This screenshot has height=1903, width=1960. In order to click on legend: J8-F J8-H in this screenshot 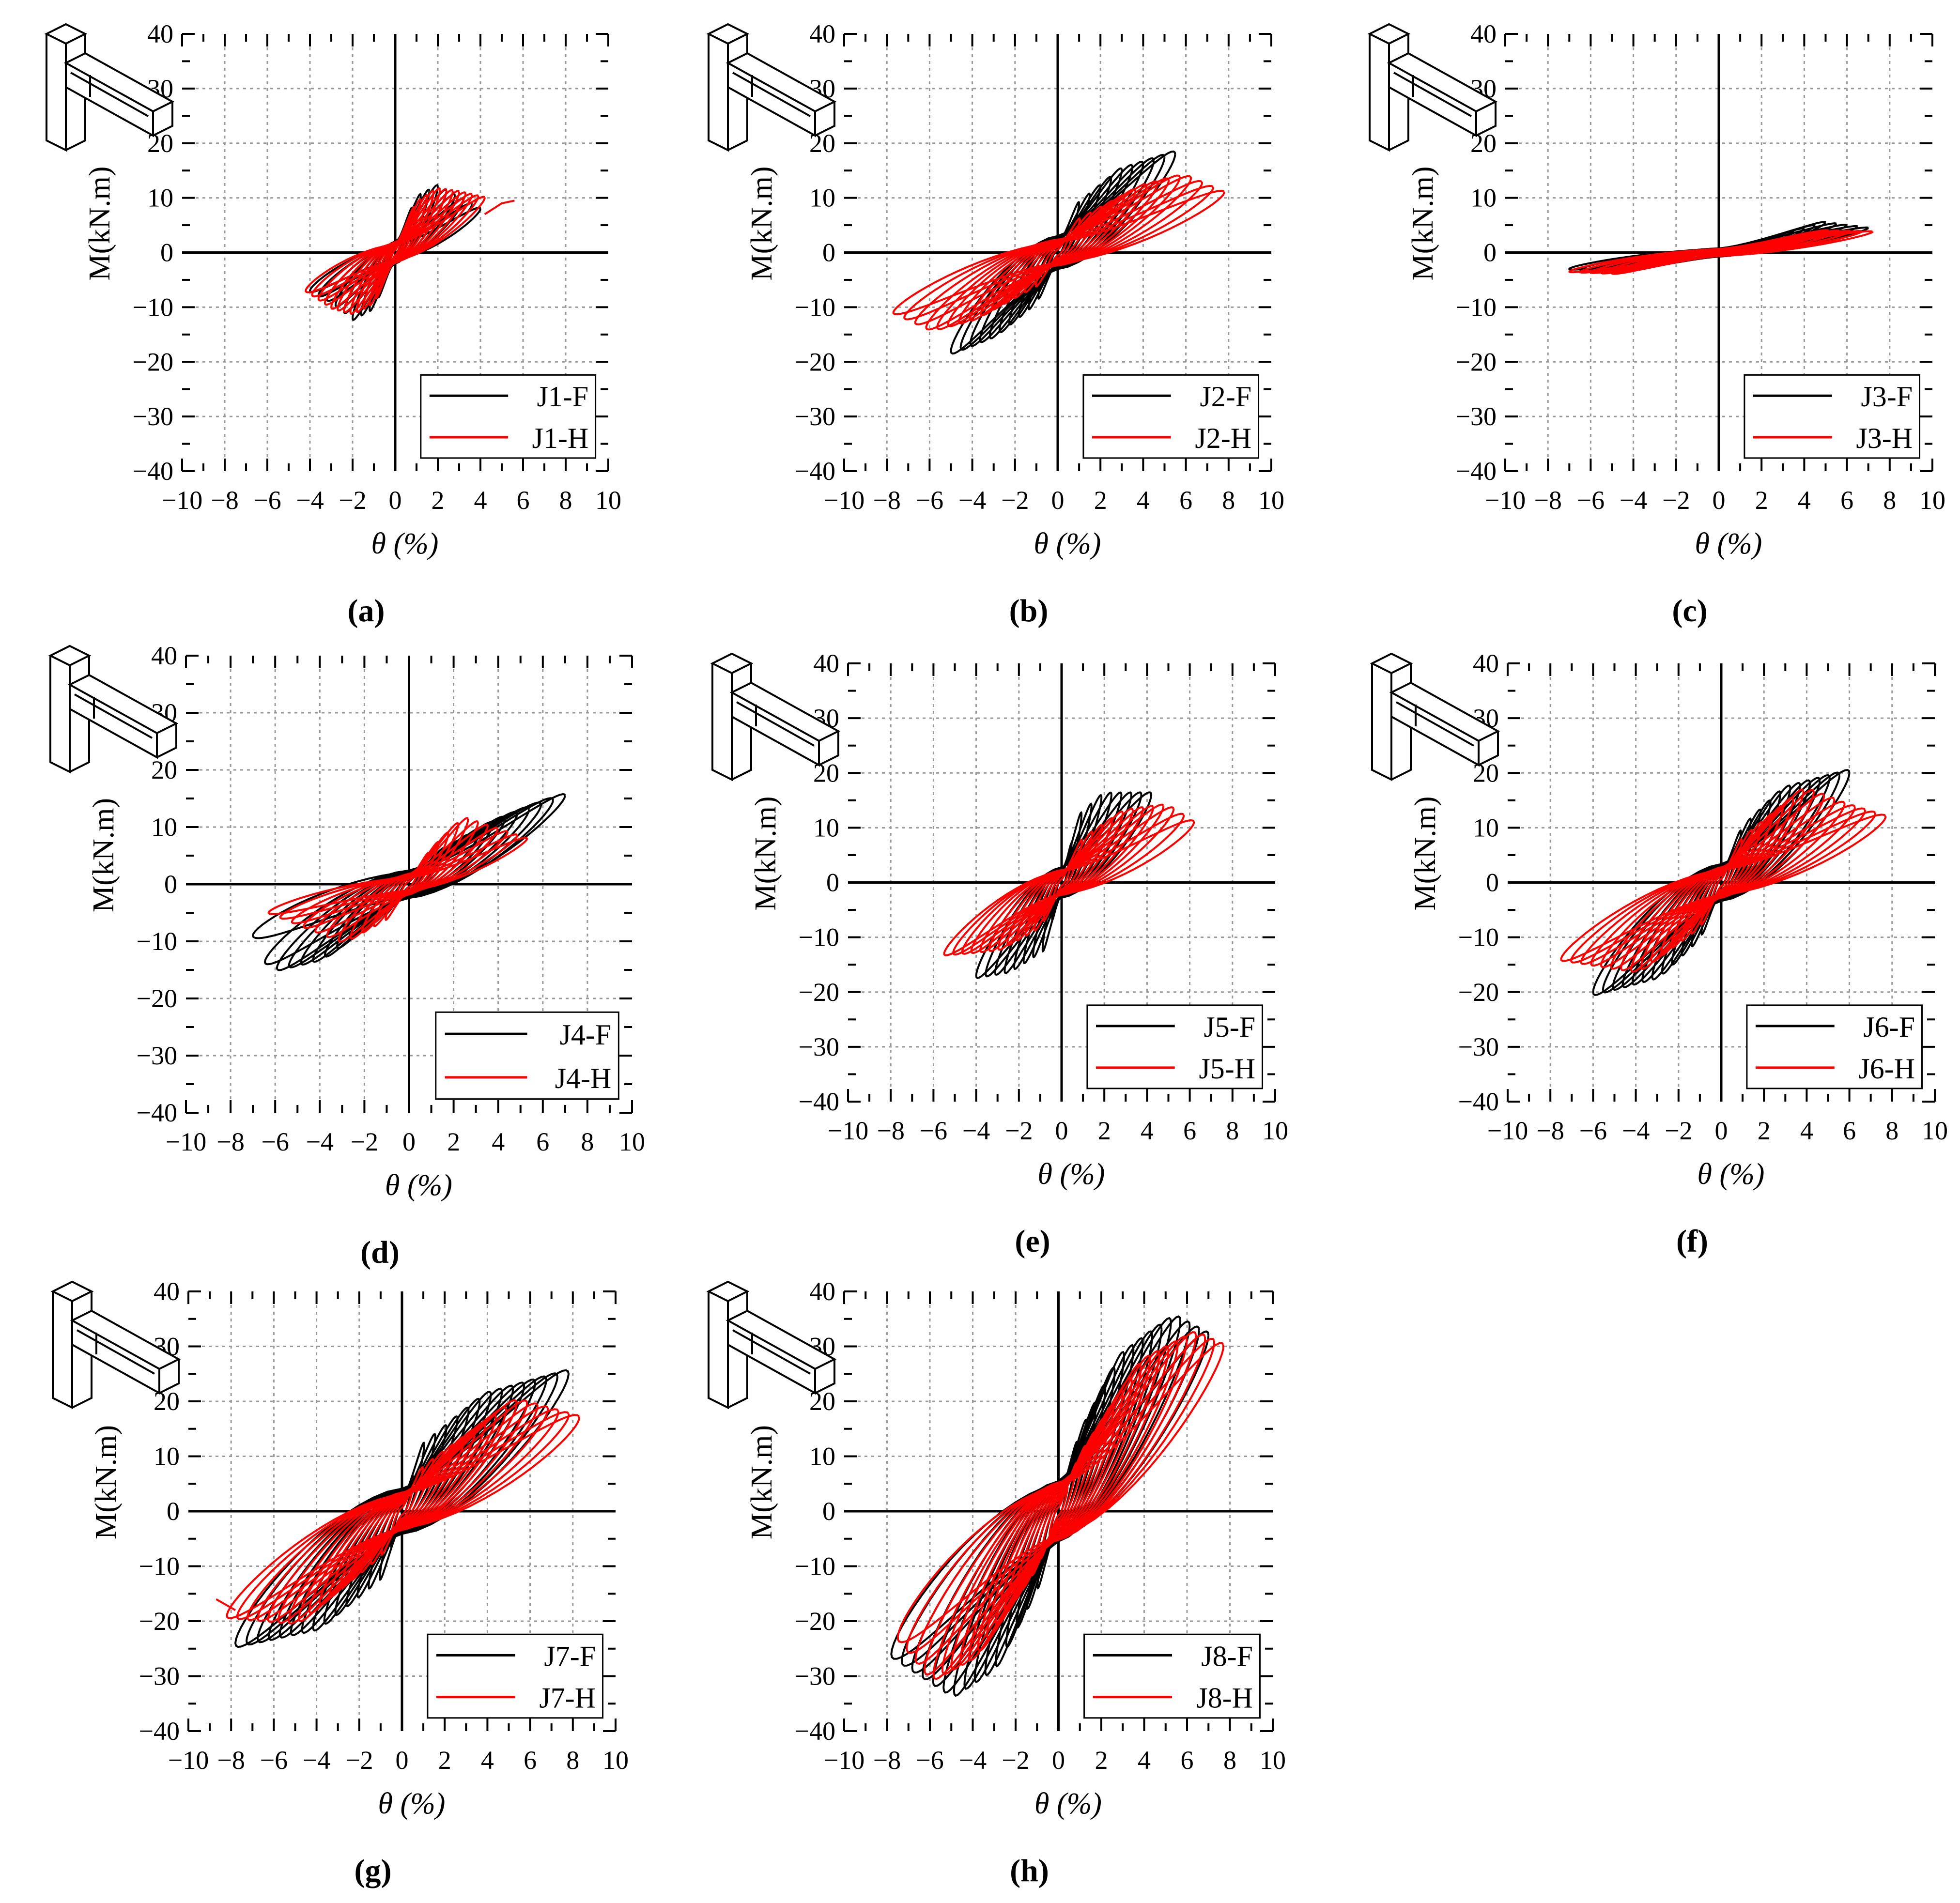, I will do `click(1172, 1676)`.